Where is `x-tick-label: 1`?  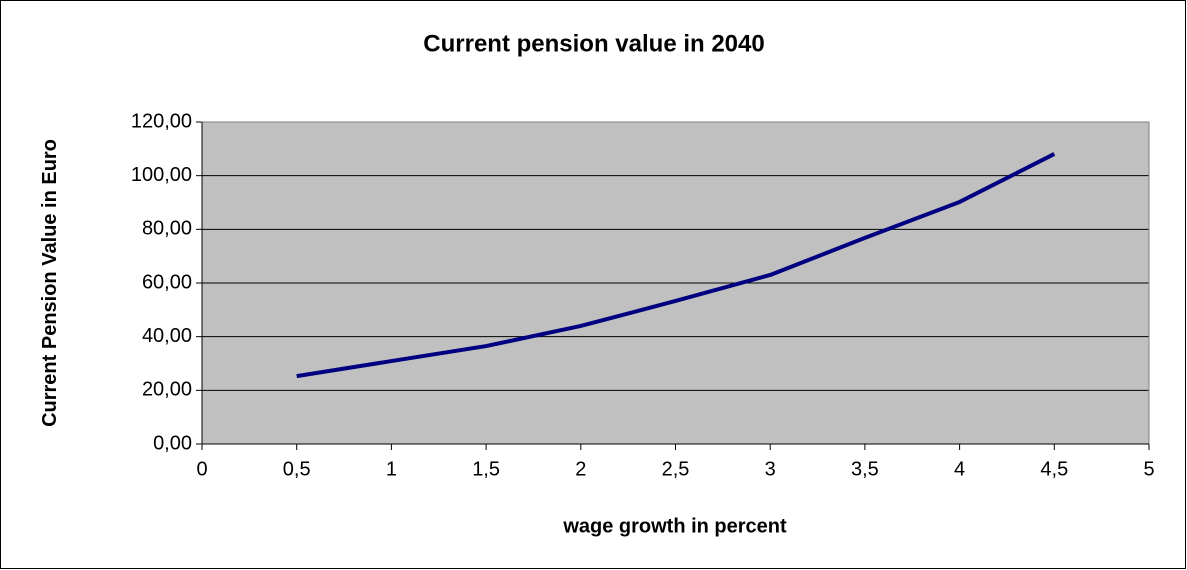
x-tick-label: 1 is located at coordinates (391, 469).